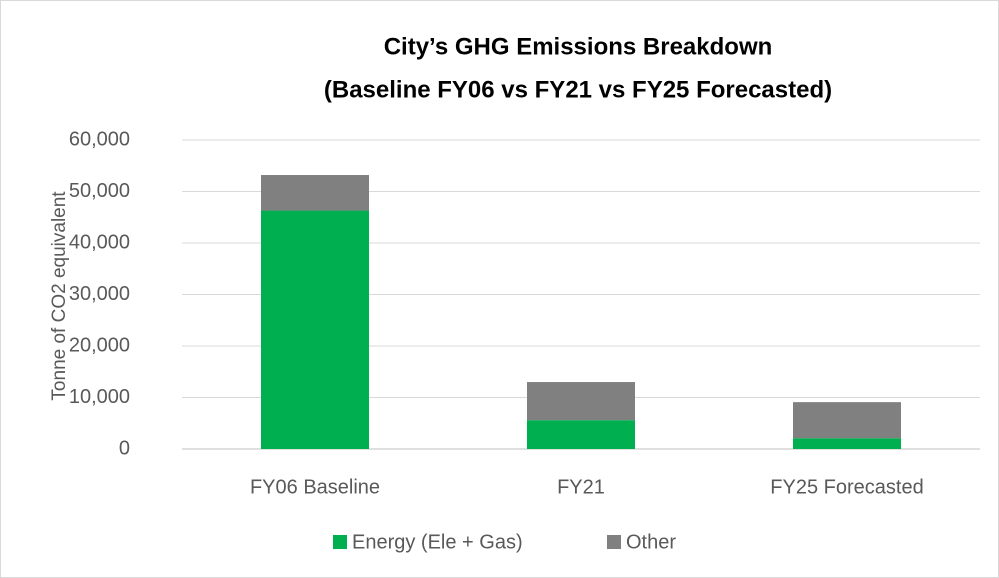 This screenshot has width=999, height=578. I want to click on y-tick-label: 0, so click(124, 448).